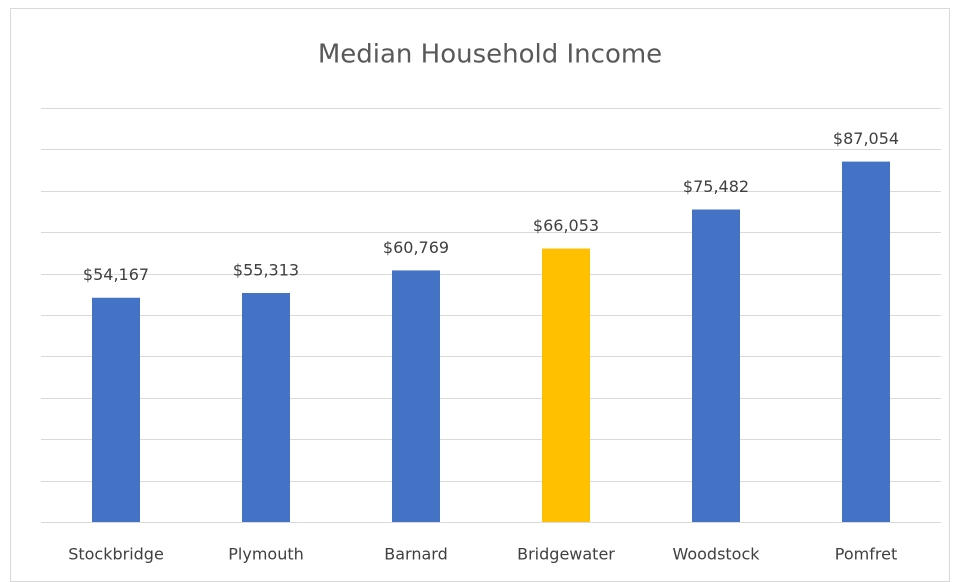 This screenshot has width=960, height=582. Describe the element at coordinates (866, 138) in the screenshot. I see `data-label: $87,054` at that location.